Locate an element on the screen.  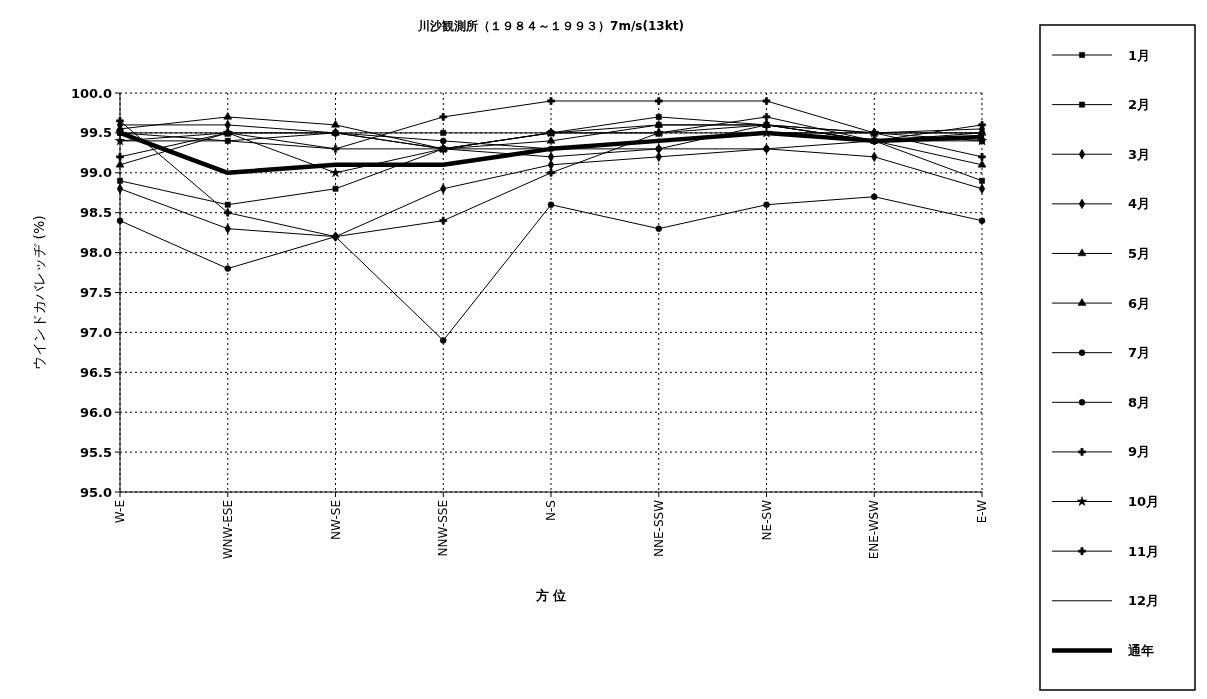
x-tick-label: ENE-WSW is located at coordinates (874, 529).